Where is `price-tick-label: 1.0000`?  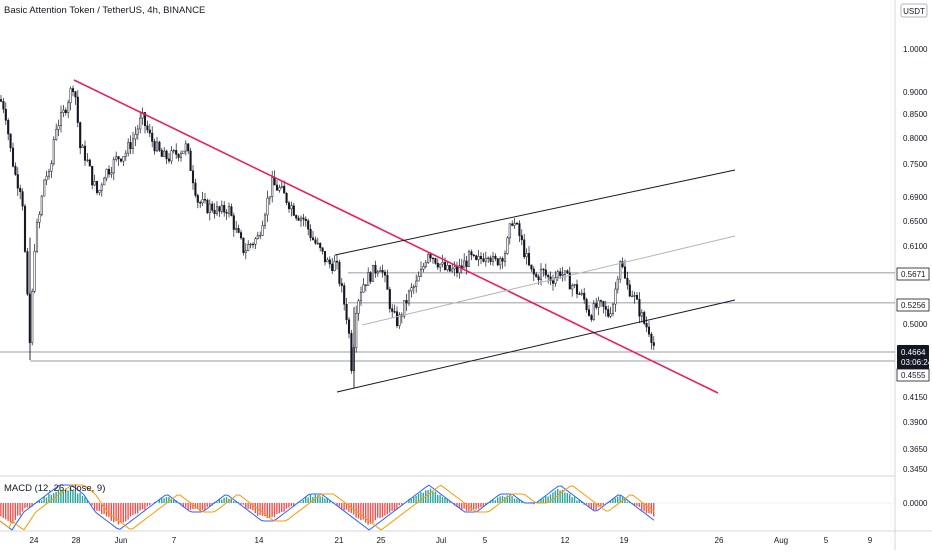 price-tick-label: 1.0000 is located at coordinates (915, 49).